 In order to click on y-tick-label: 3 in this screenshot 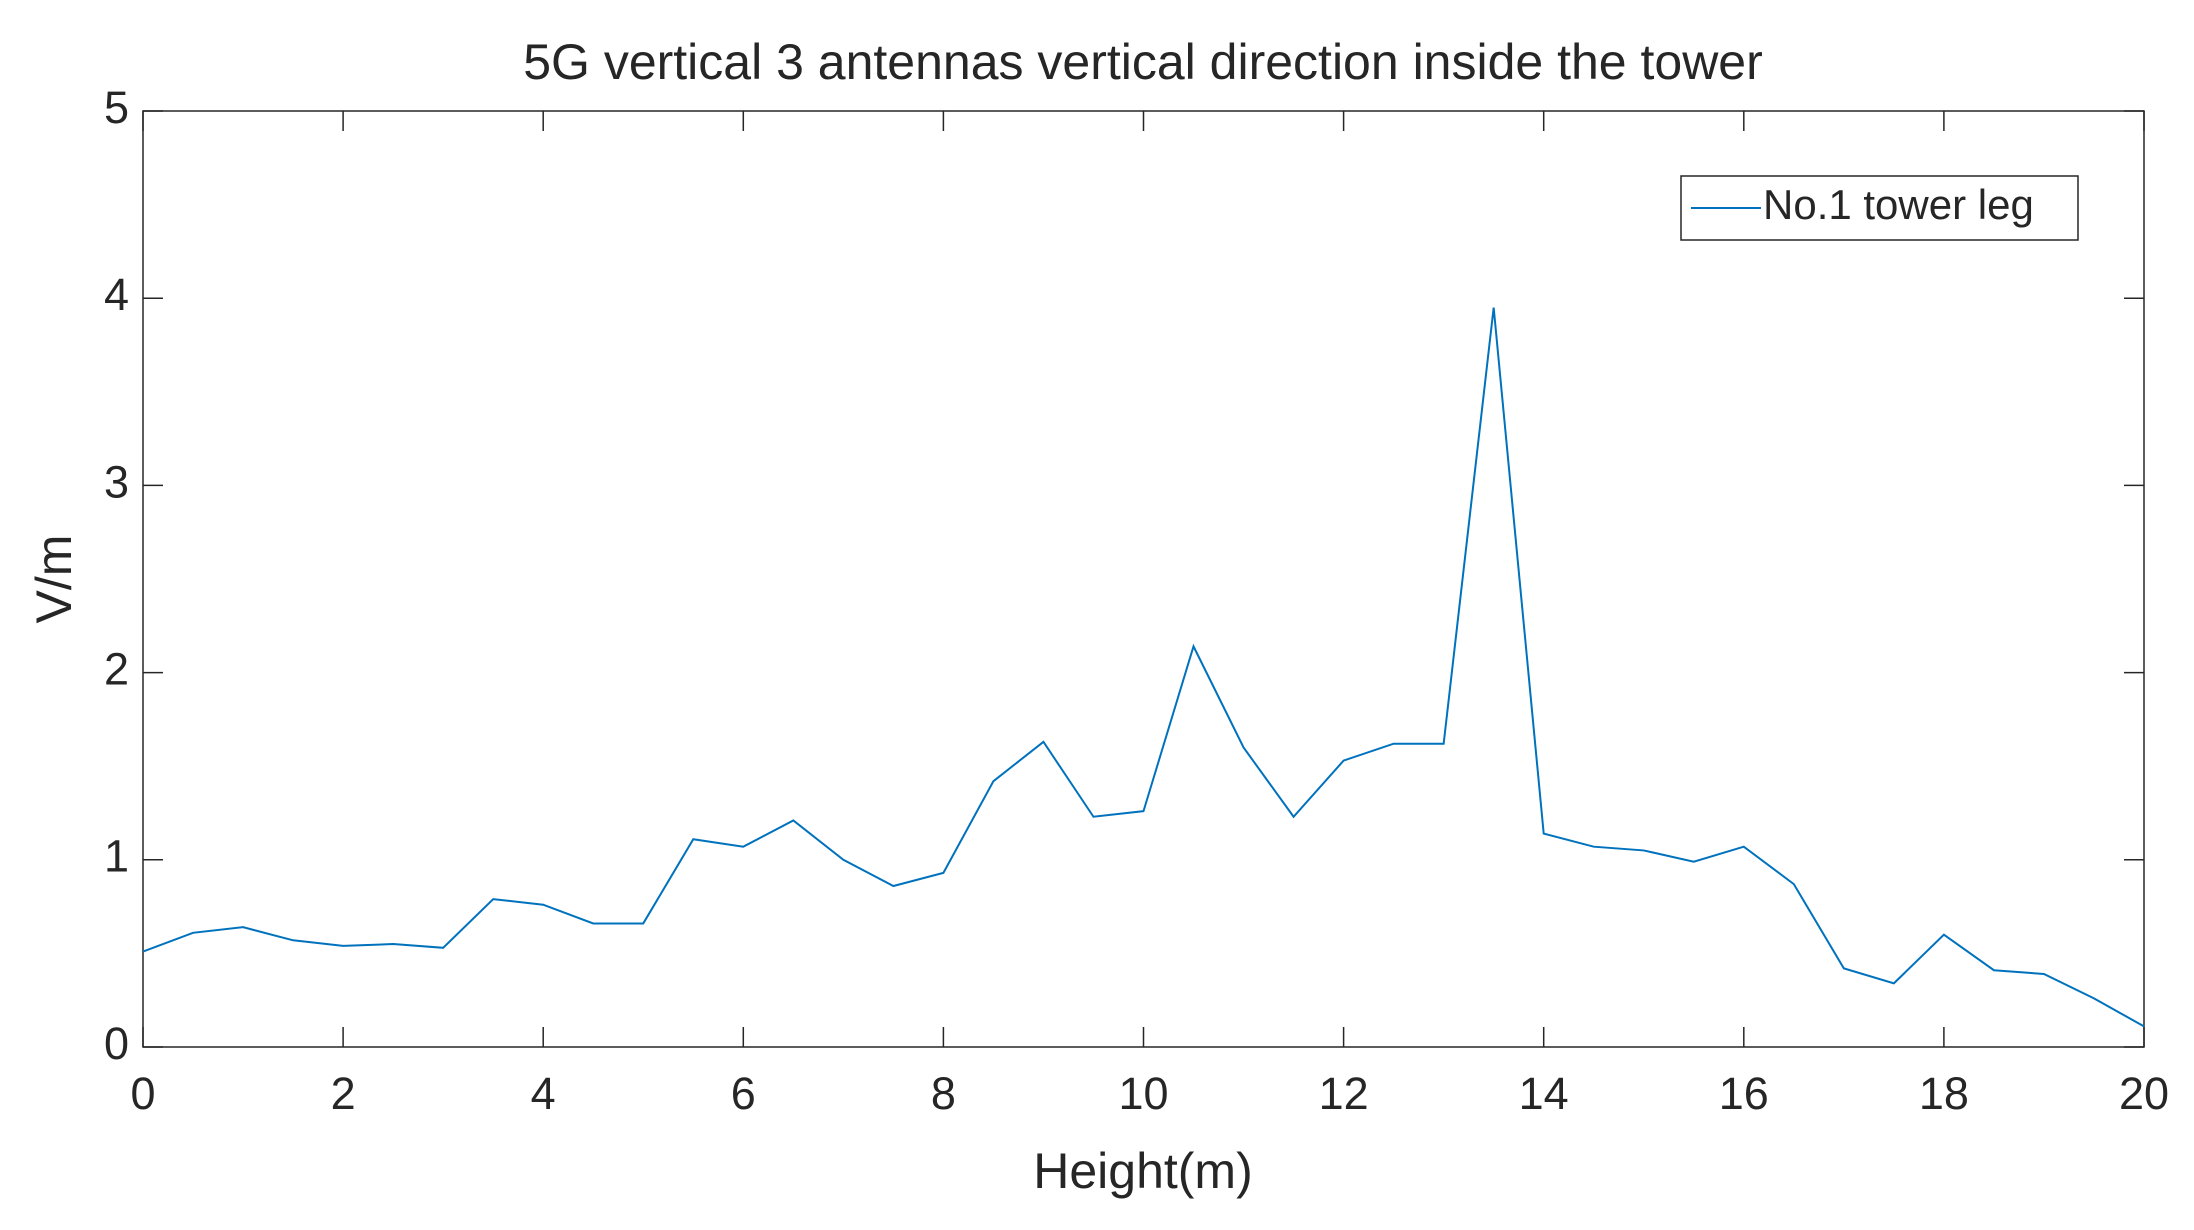, I will do `click(116, 481)`.